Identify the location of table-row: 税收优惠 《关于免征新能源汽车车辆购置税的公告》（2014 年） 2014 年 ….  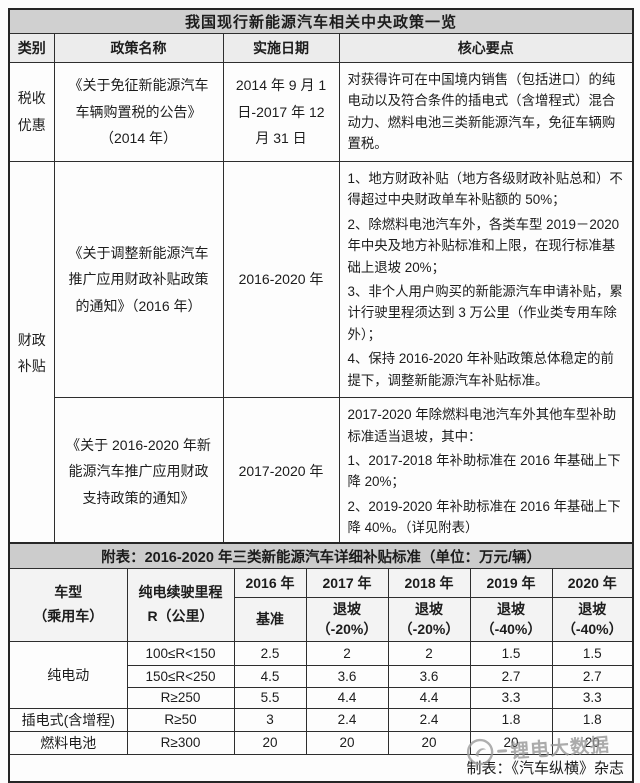
(321, 112).